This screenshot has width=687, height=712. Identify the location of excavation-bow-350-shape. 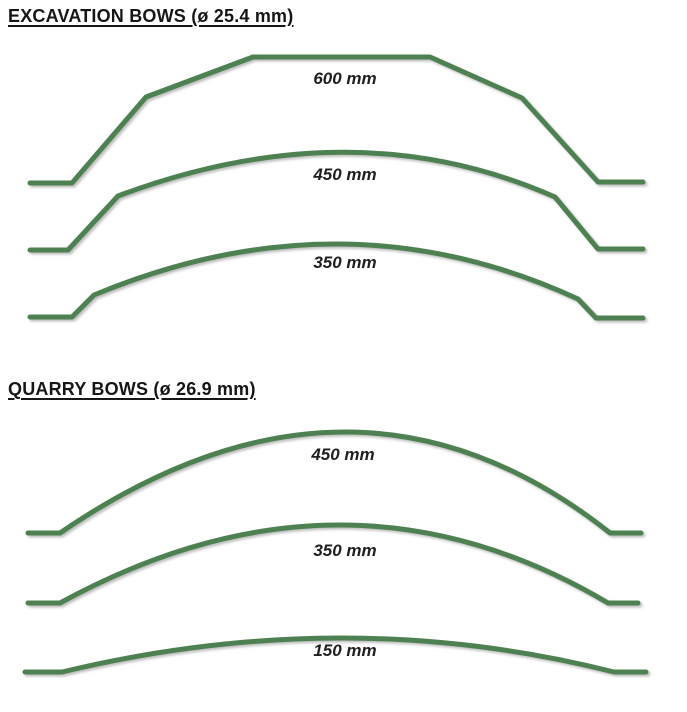
(336, 281).